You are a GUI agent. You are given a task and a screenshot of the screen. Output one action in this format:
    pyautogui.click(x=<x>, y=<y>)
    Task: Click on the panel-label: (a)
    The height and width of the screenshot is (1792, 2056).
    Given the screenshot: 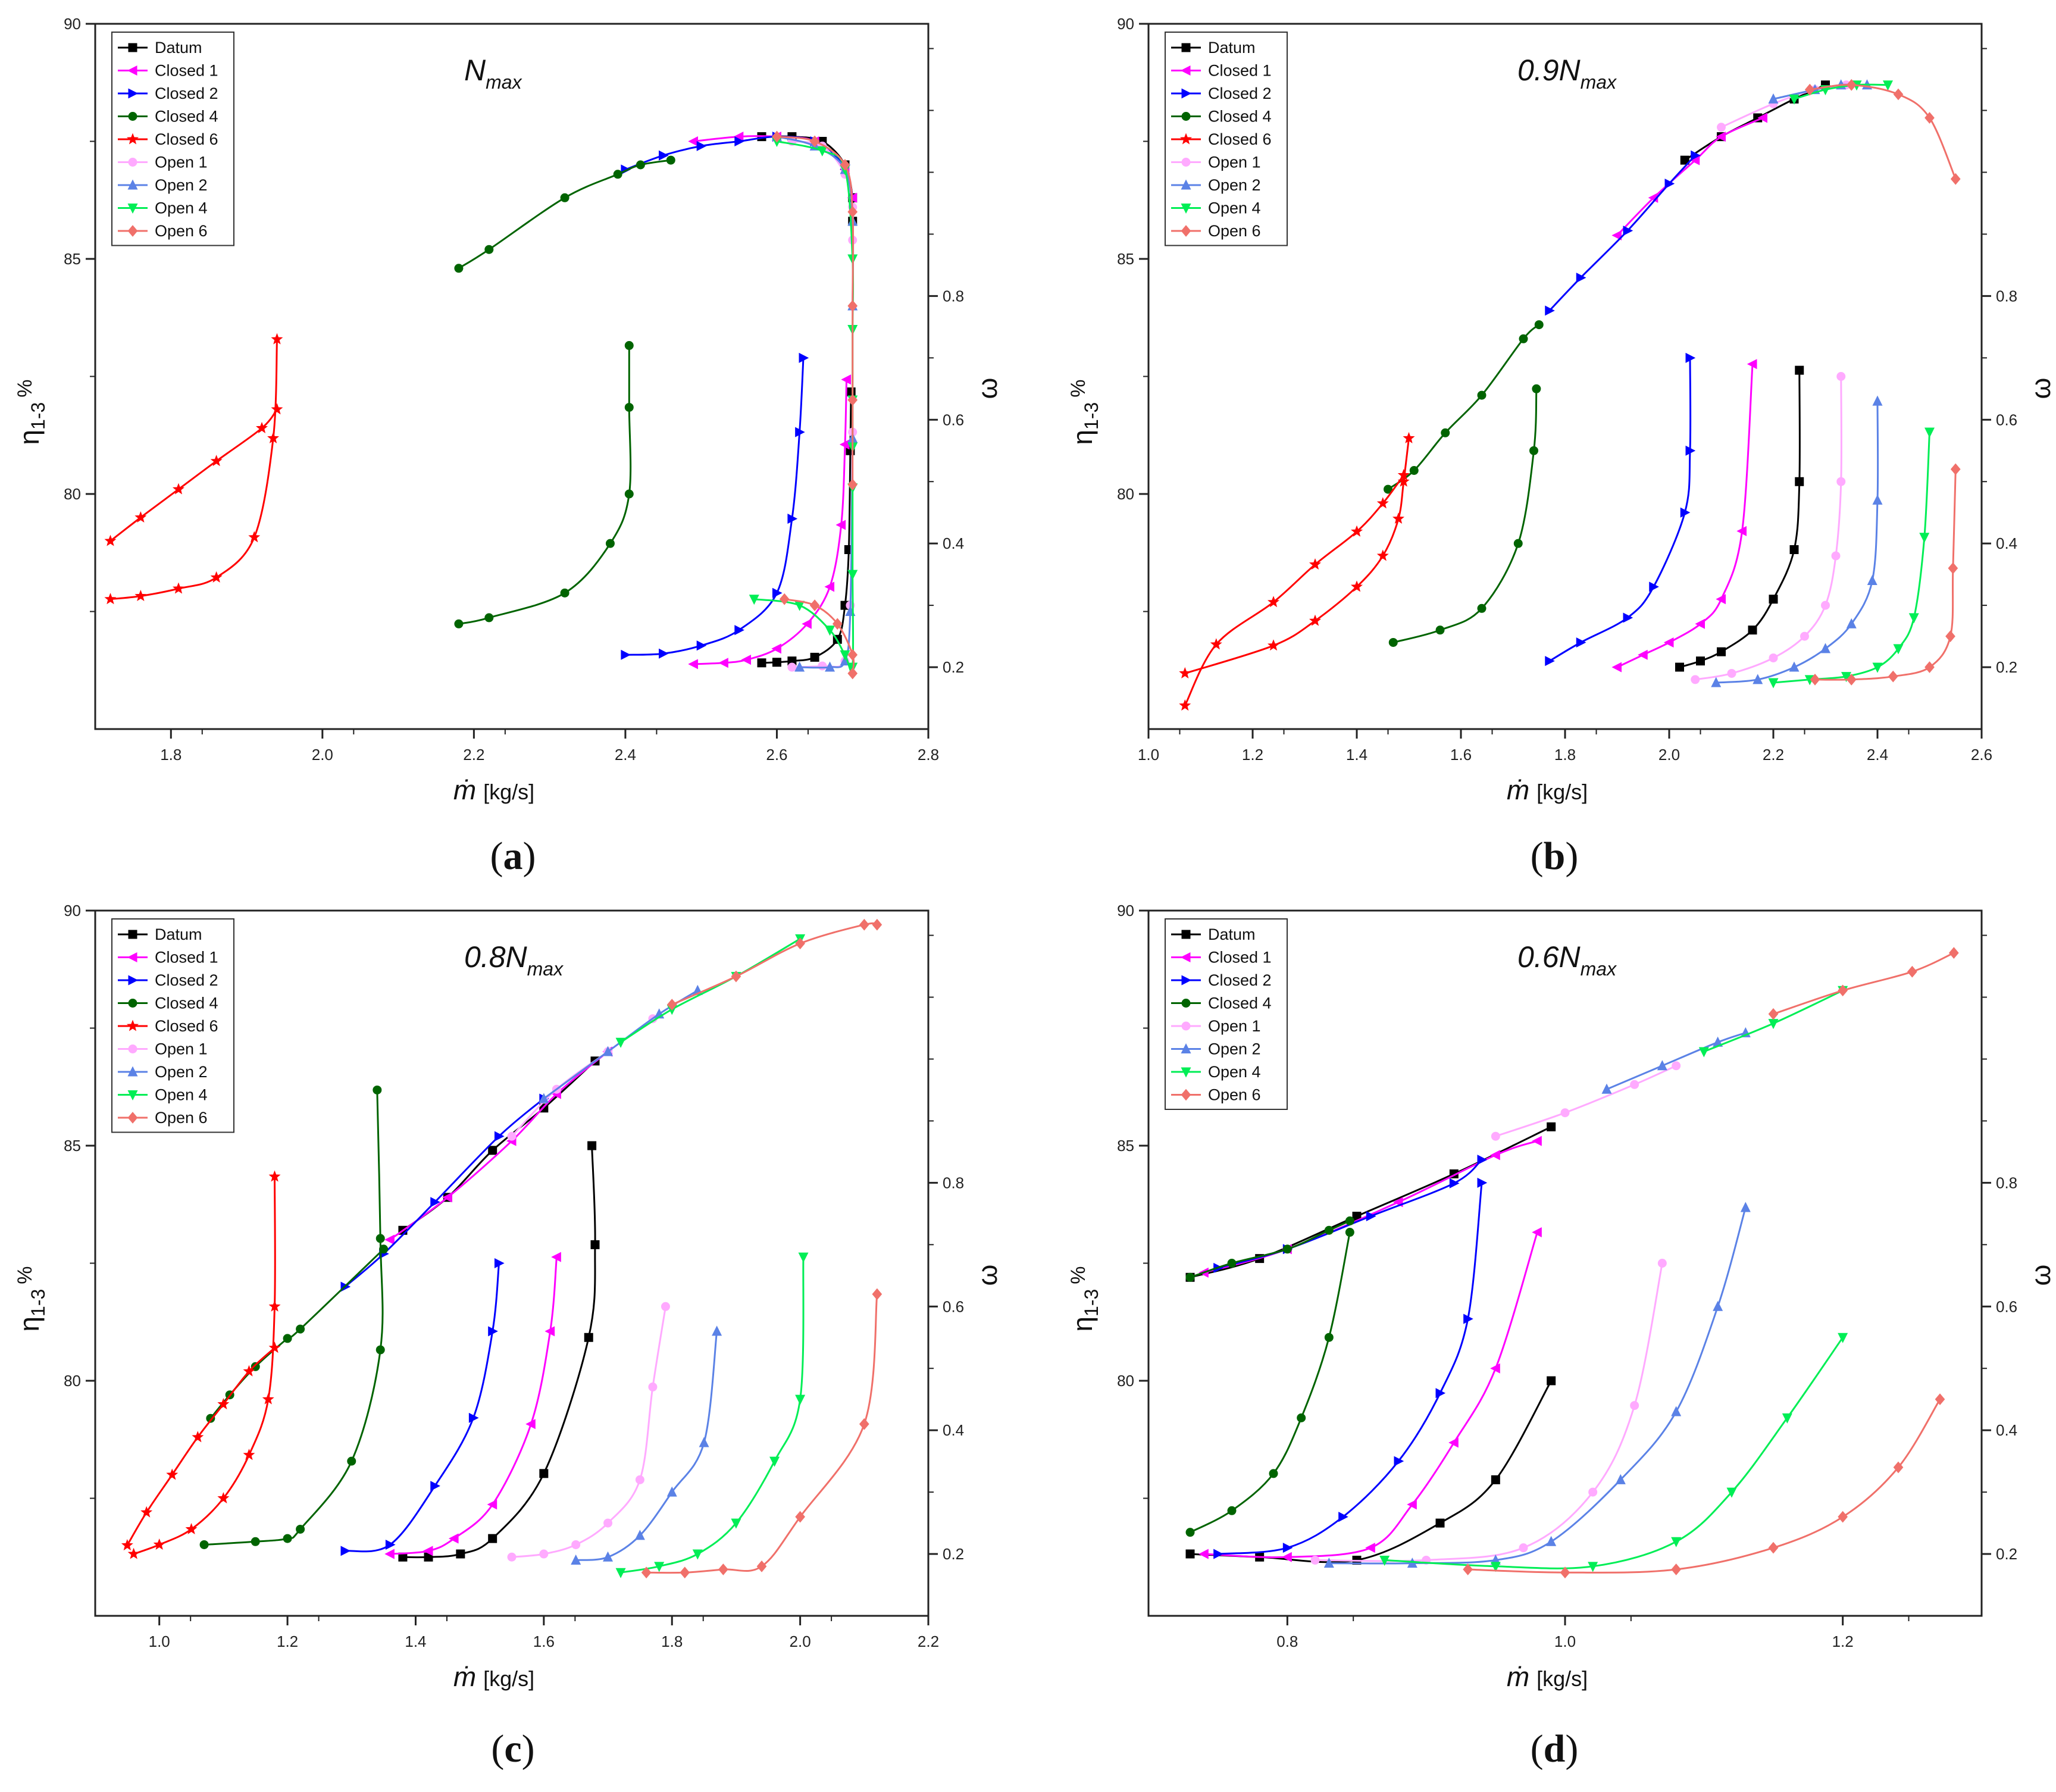 What is the action you would take?
    pyautogui.click(x=513, y=856)
    